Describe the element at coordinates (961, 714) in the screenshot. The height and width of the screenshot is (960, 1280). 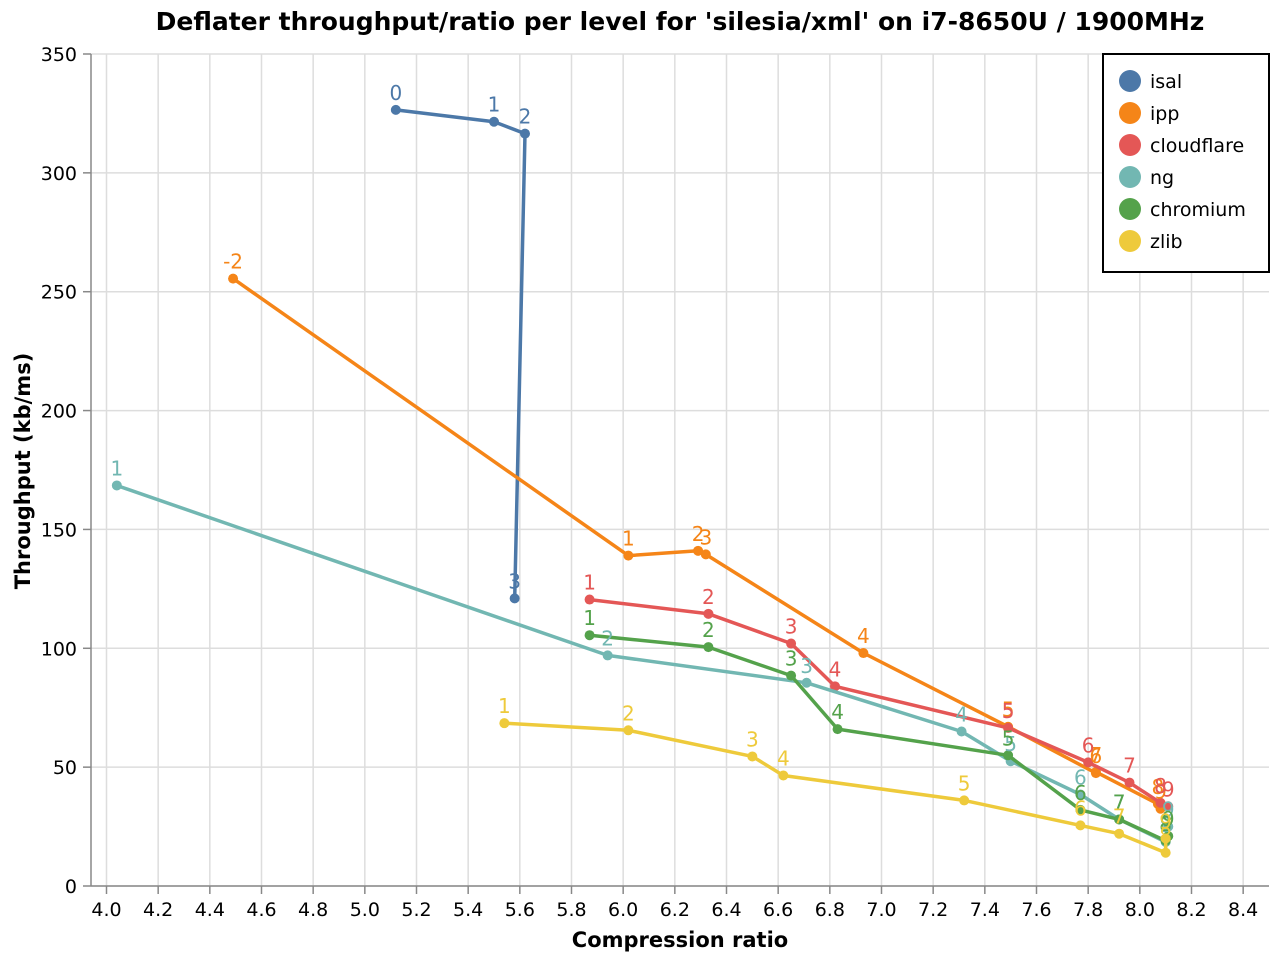
I see `data-label-ng: 4` at that location.